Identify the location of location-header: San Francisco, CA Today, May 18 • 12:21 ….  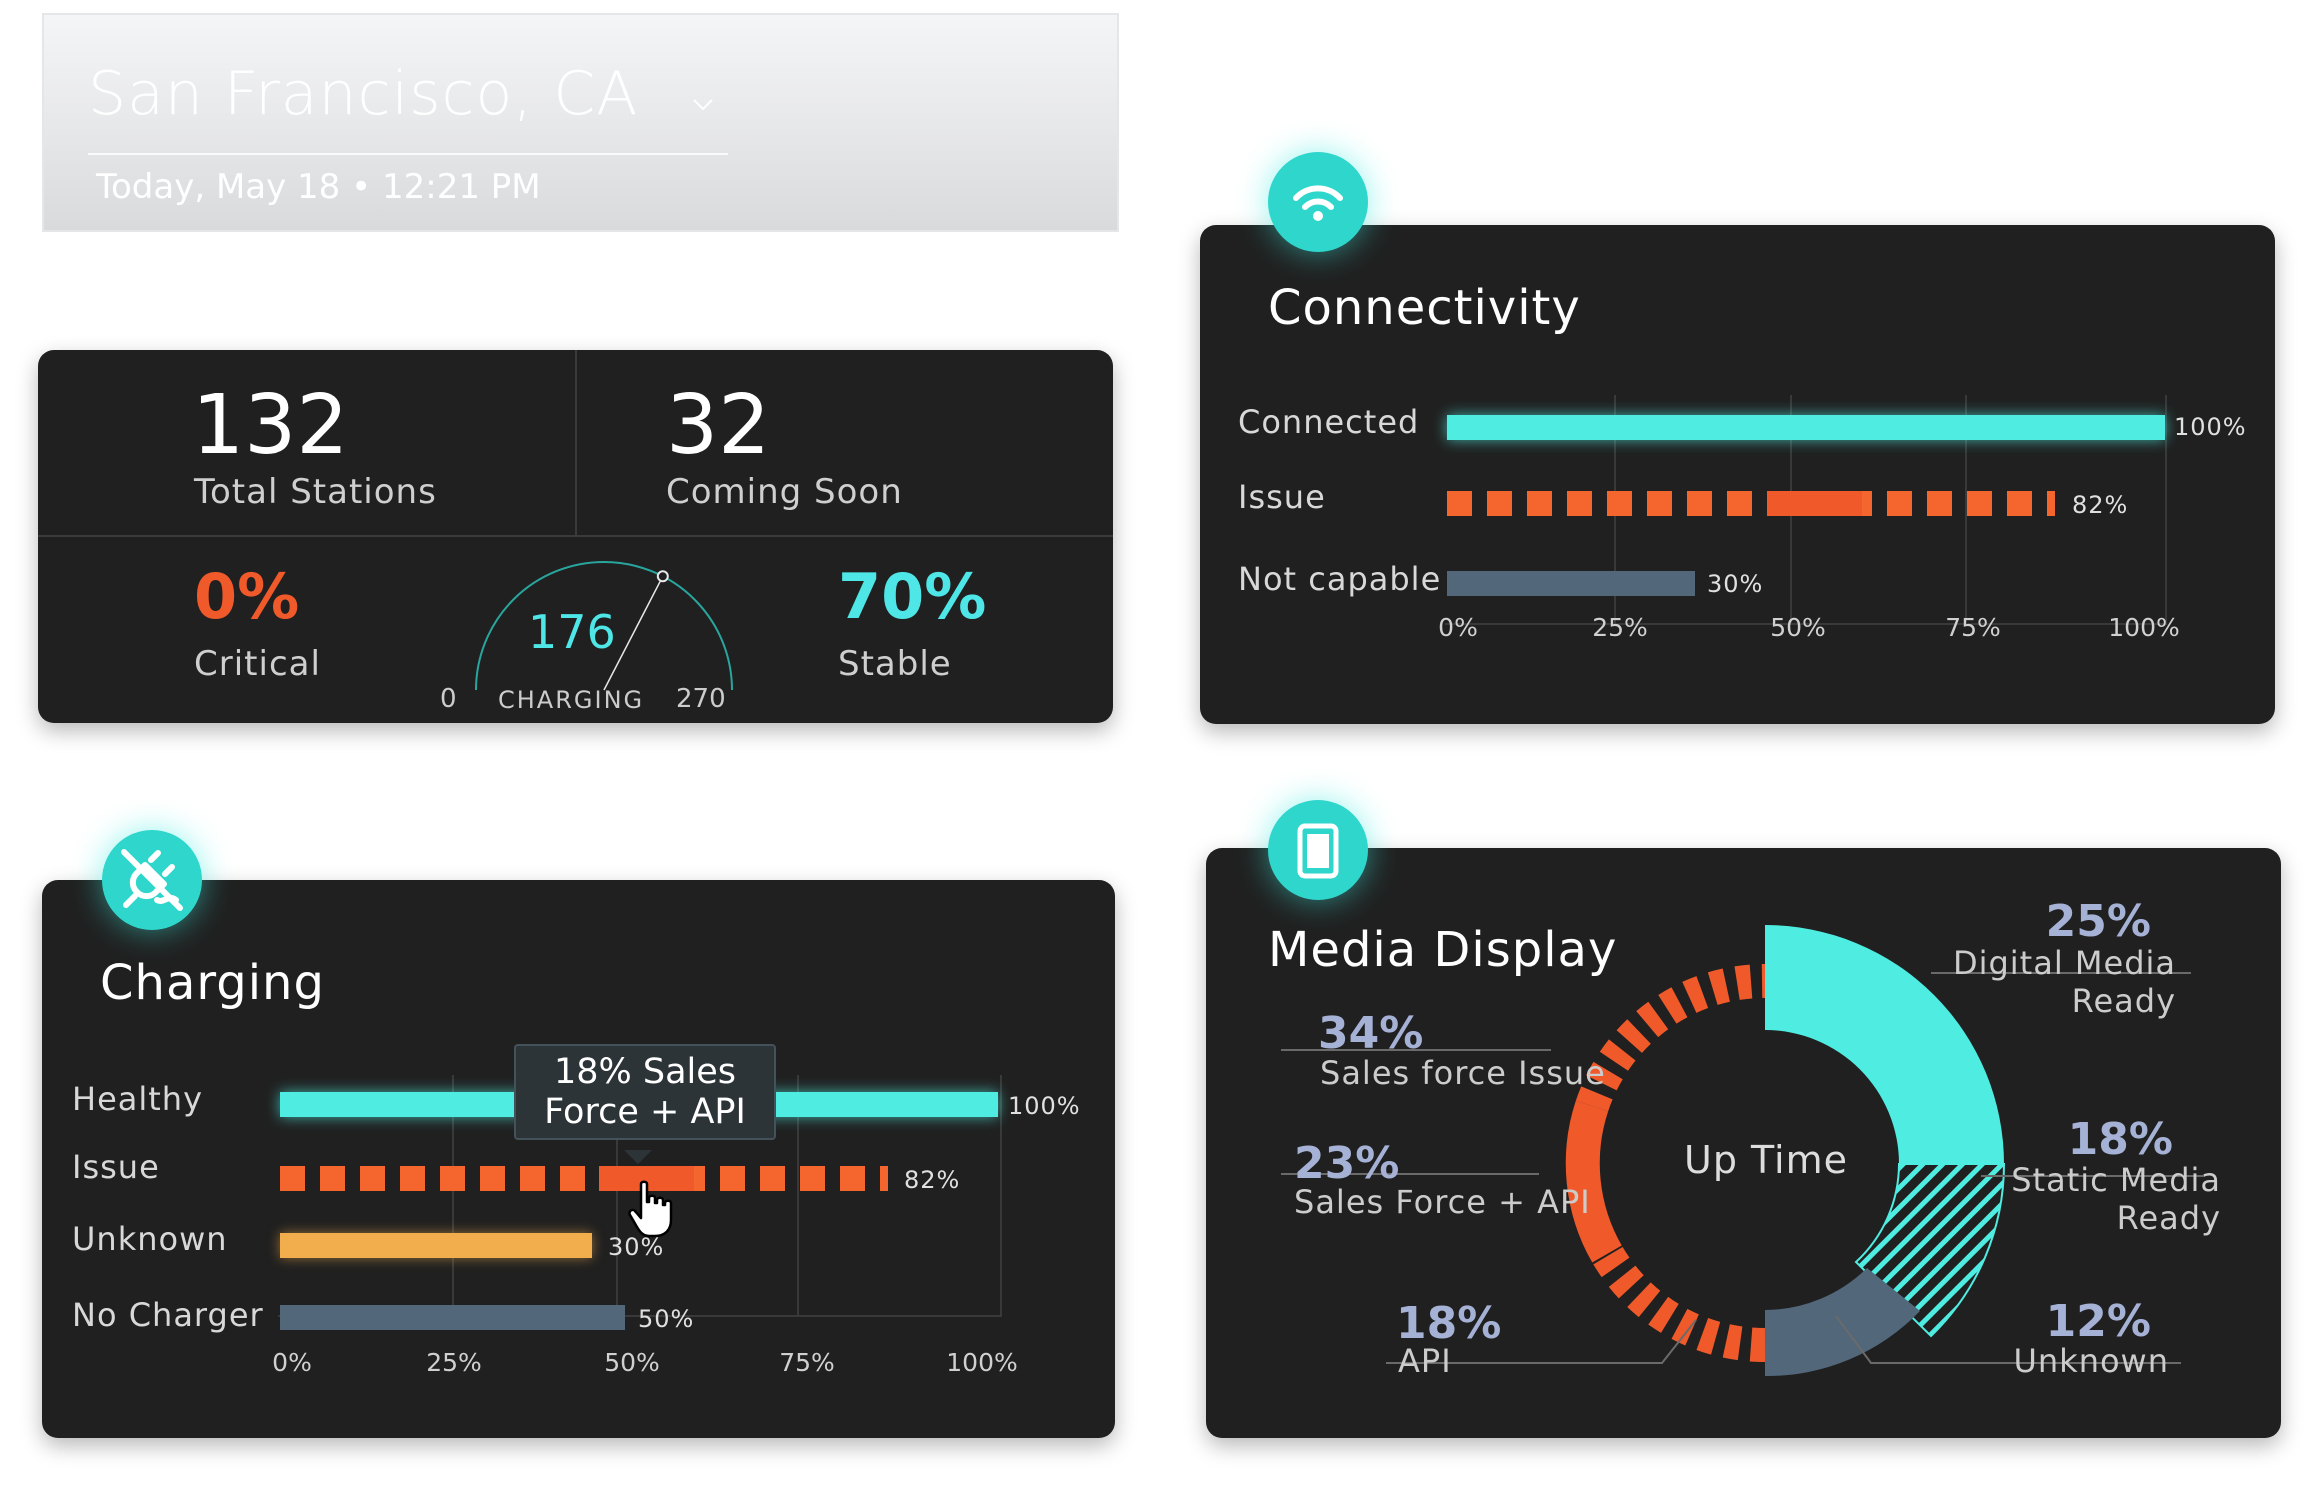
(580, 122).